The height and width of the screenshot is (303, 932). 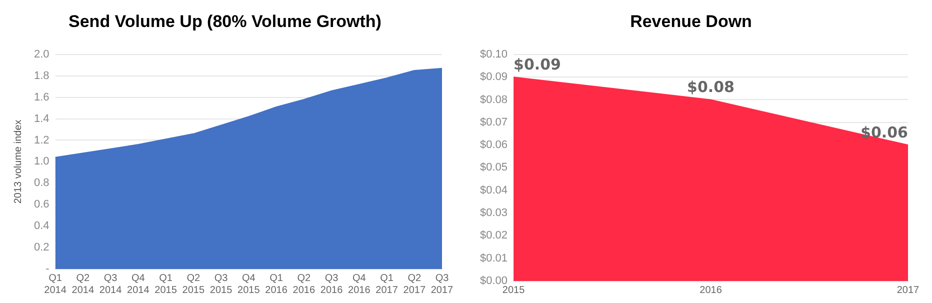 I want to click on y-tick-label: $0.01, so click(x=494, y=258).